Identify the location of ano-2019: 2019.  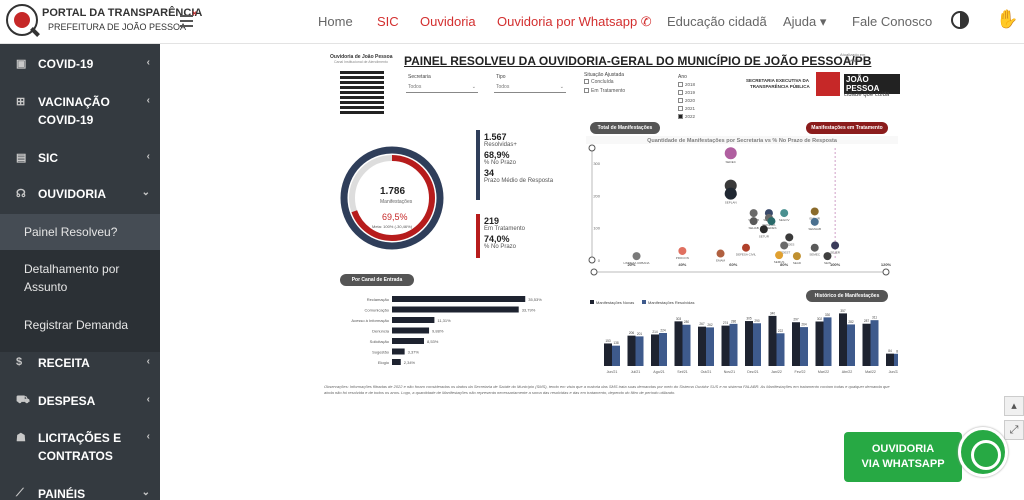
(686, 93).